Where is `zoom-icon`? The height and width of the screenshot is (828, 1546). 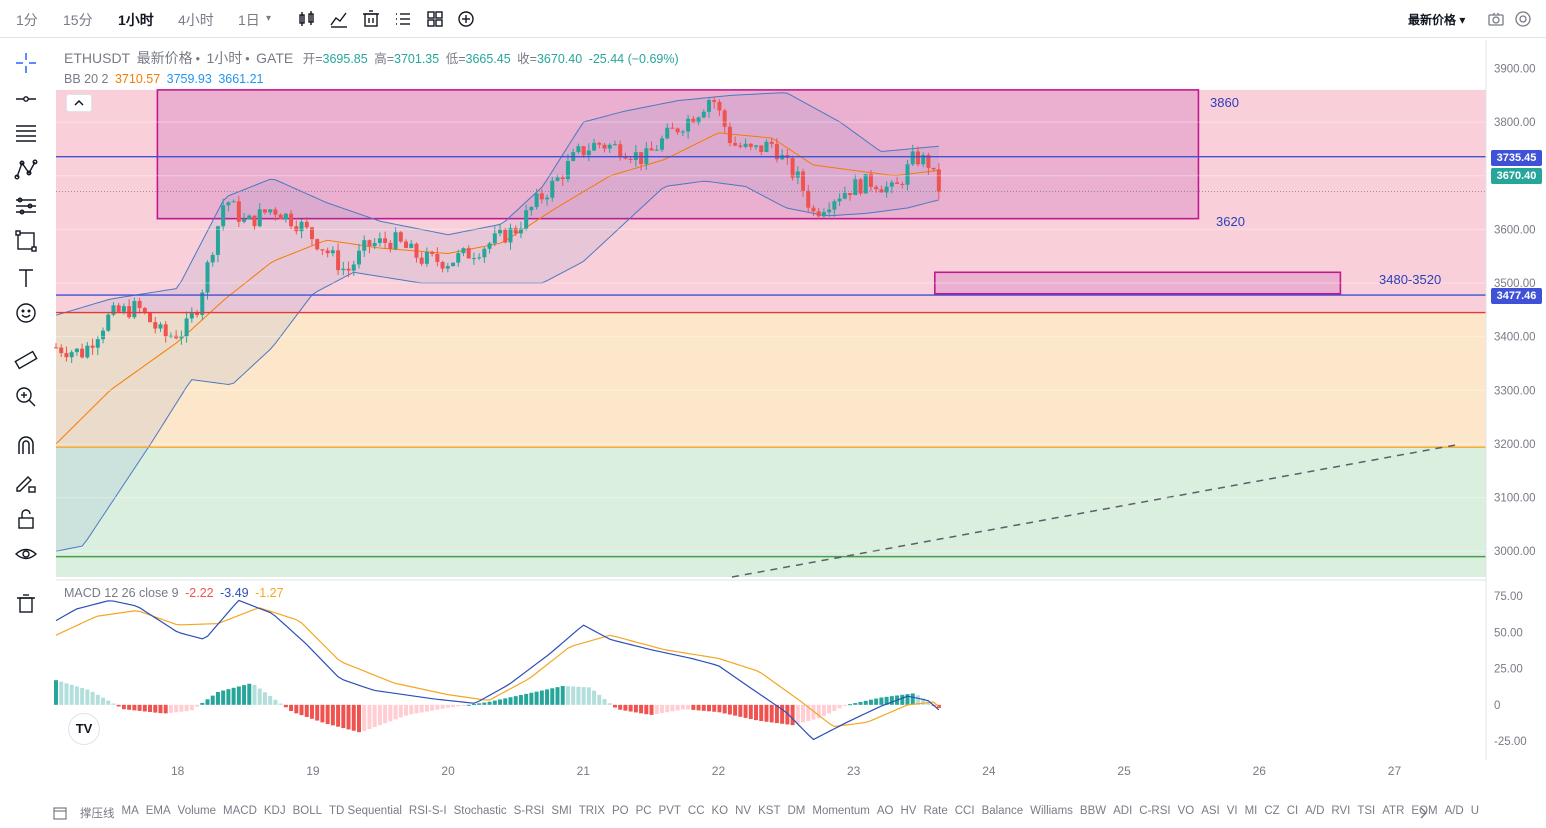 zoom-icon is located at coordinates (26, 397).